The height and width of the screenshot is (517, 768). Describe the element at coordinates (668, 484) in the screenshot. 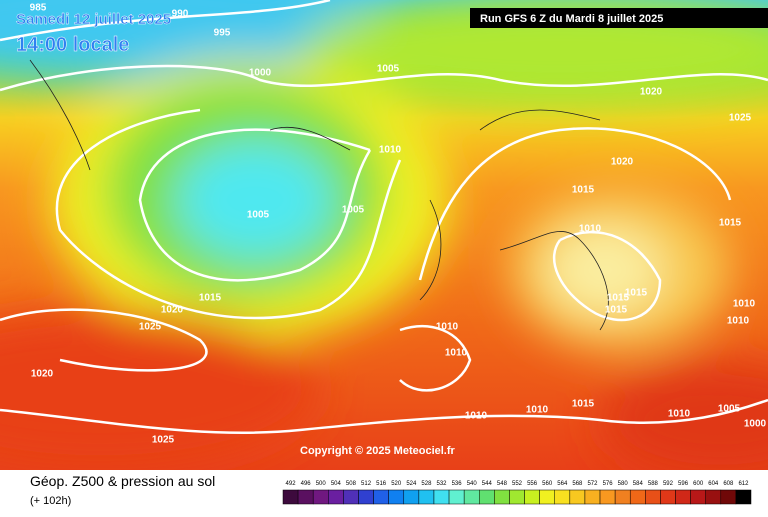

I see `scale-label: 592` at that location.